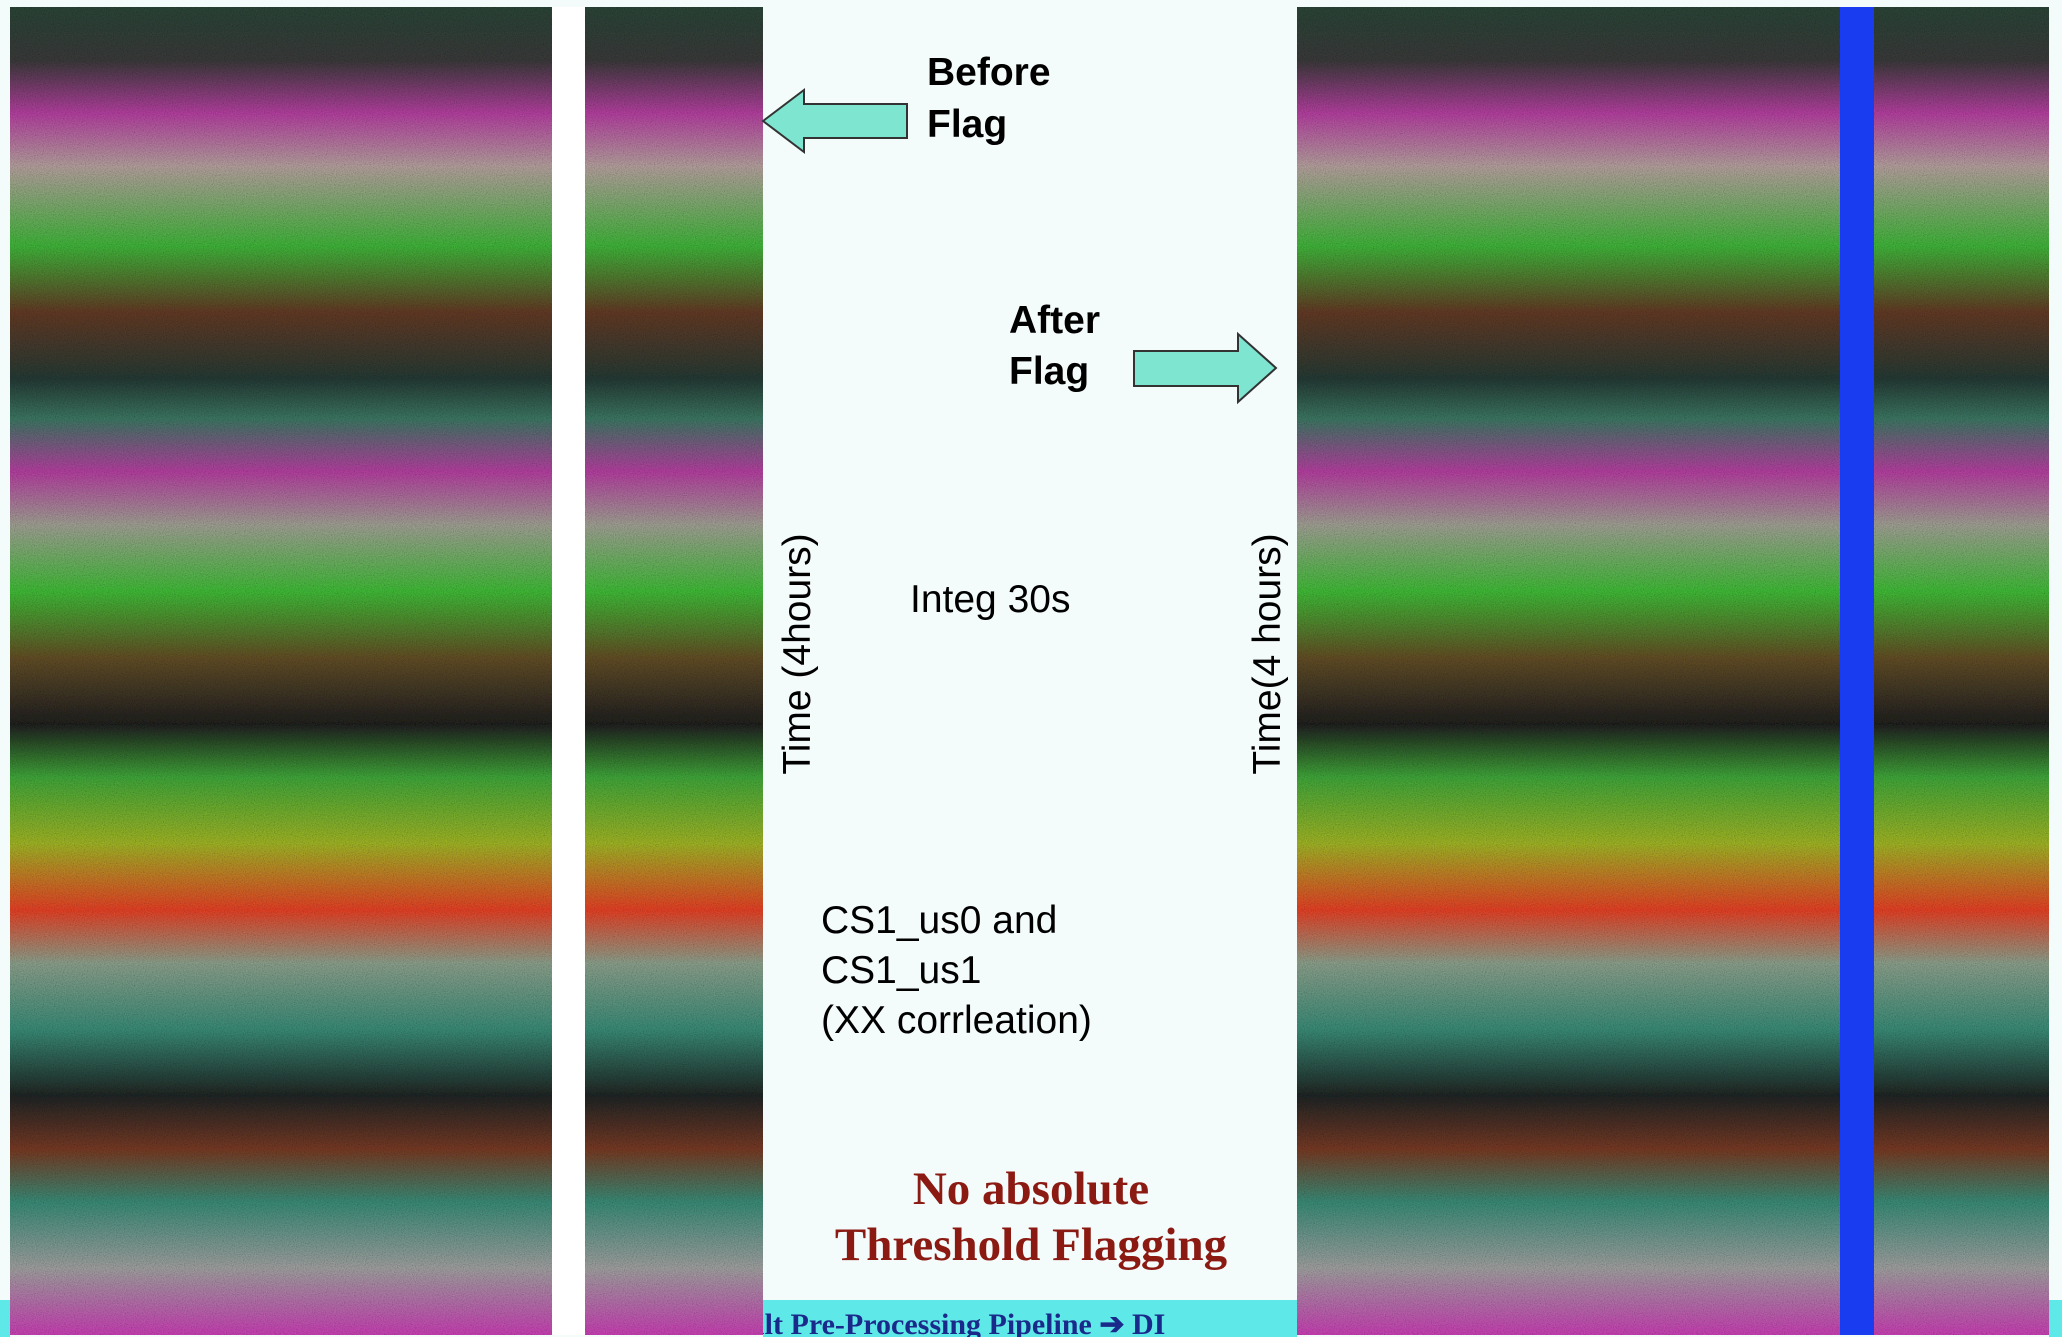 The height and width of the screenshot is (1337, 2062). What do you see at coordinates (1054, 320) in the screenshot?
I see `after-label: After` at bounding box center [1054, 320].